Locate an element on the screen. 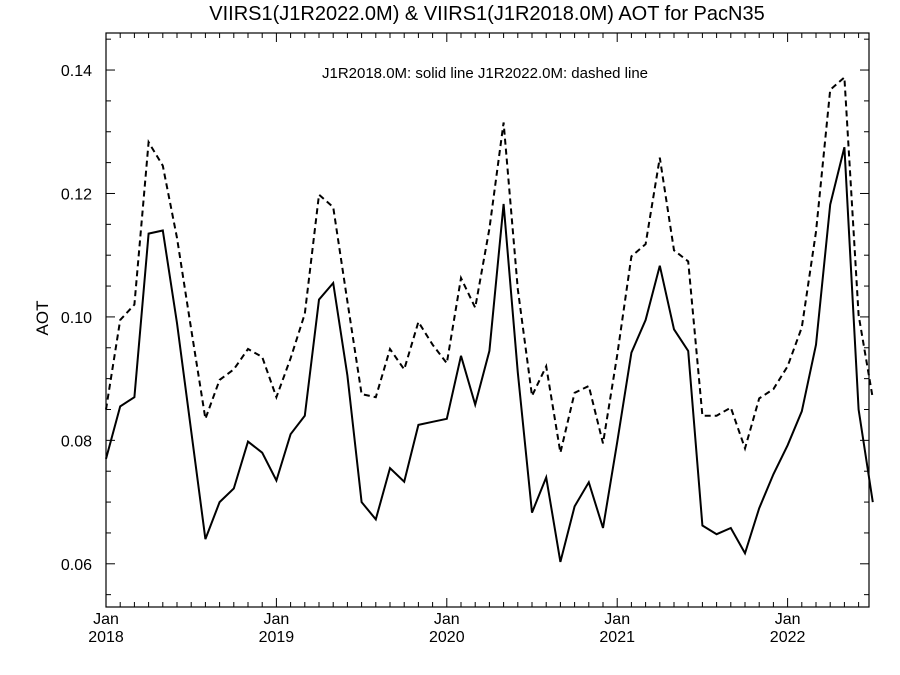 This screenshot has height=675, width=900. y-tick-label: 0.12 is located at coordinates (76, 194).